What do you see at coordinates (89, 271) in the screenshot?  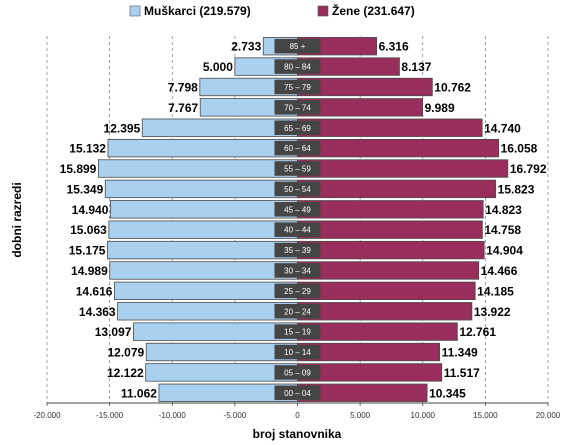 I see `male-value-label: 14.989` at bounding box center [89, 271].